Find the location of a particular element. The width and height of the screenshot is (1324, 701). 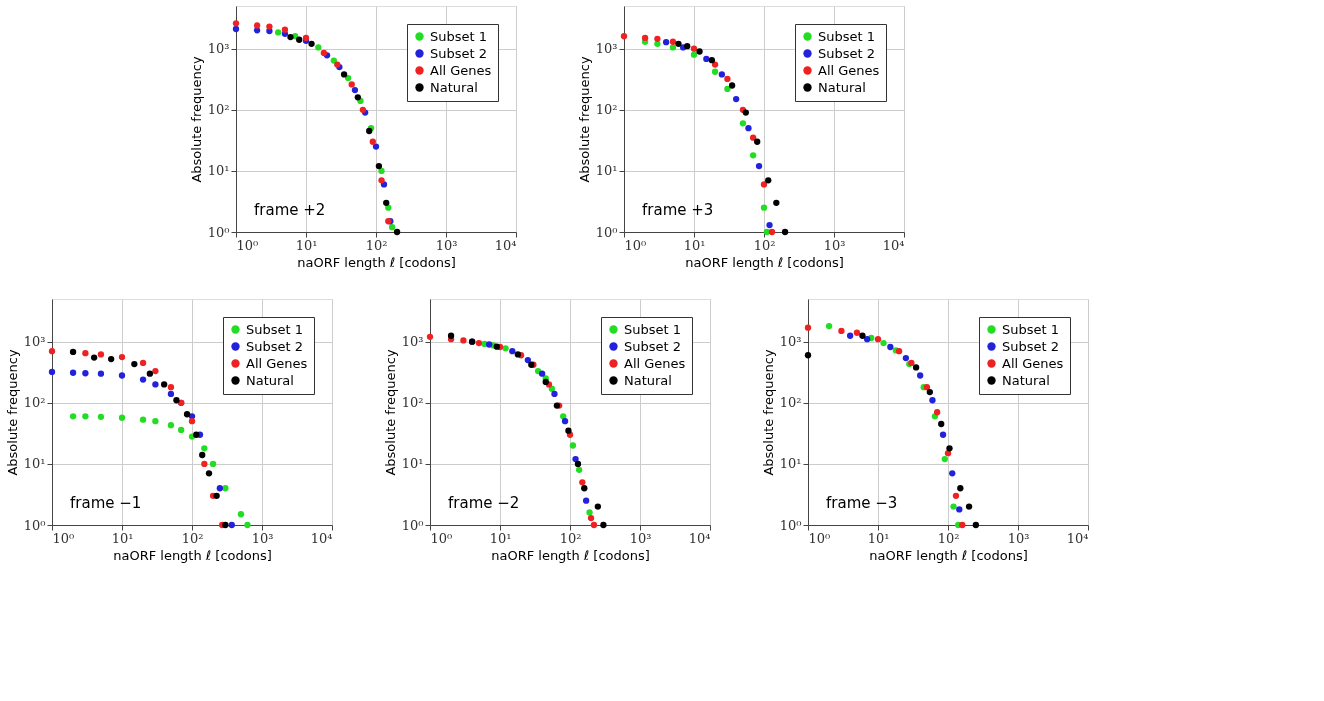

annotation: frame +2 is located at coordinates (290, 210).